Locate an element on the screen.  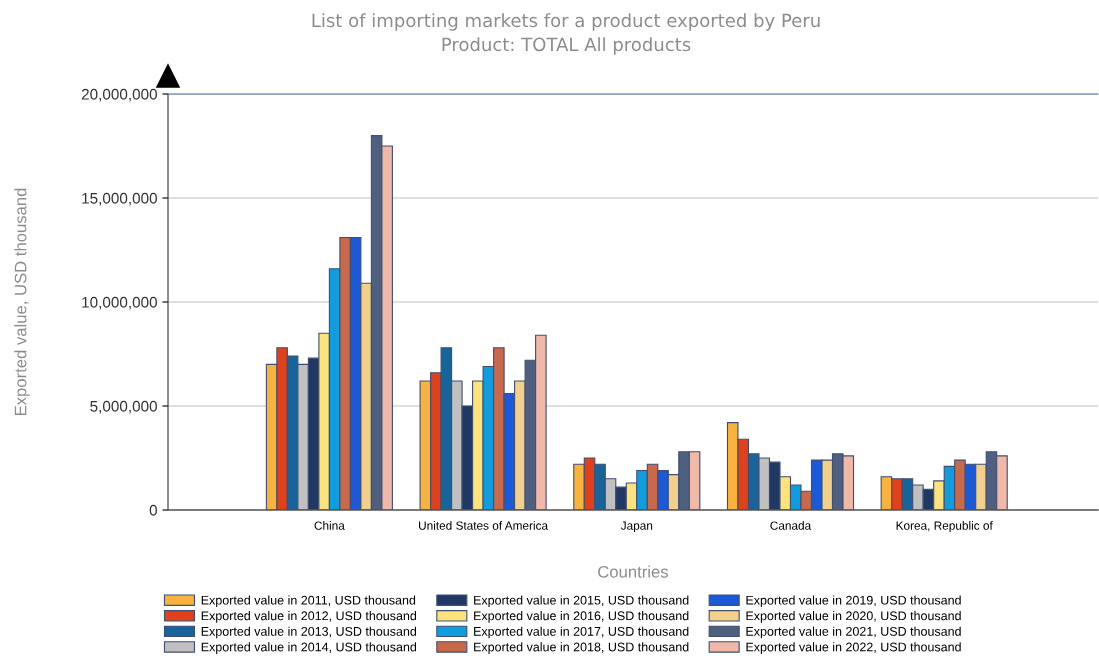
legend-label: Exported value in 2019, USD thousand is located at coordinates (853, 601).